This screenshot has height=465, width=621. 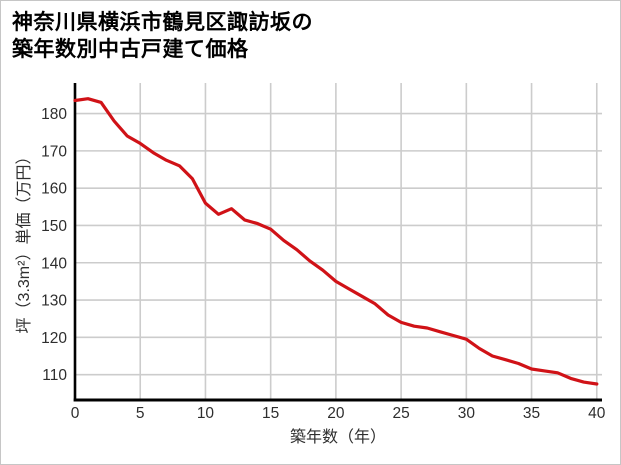 What do you see at coordinates (54, 151) in the screenshot?
I see `y-tick-170: 170` at bounding box center [54, 151].